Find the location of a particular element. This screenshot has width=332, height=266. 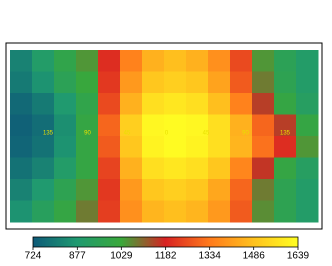

map-label: 90 is located at coordinates (87, 134).